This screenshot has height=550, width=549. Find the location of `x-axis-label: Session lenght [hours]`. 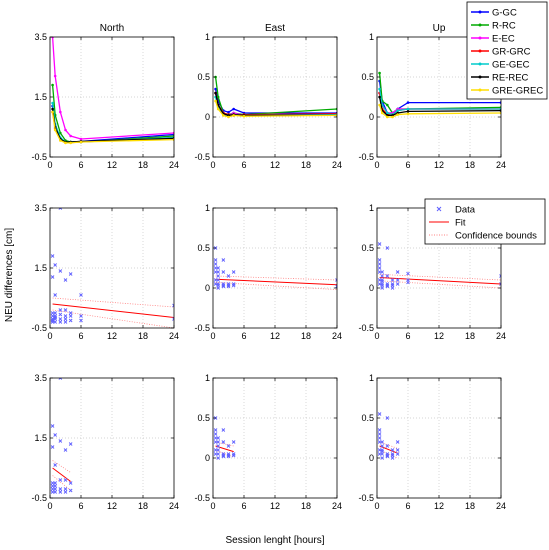

x-axis-label: Session lenght [hours] is located at coordinates (275, 540).